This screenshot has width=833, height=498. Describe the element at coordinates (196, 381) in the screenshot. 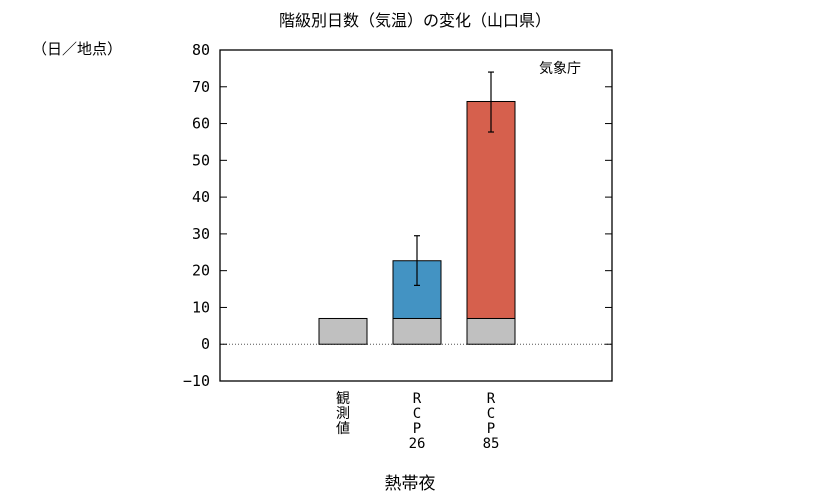

I see `y-tick-label: −10` at that location.